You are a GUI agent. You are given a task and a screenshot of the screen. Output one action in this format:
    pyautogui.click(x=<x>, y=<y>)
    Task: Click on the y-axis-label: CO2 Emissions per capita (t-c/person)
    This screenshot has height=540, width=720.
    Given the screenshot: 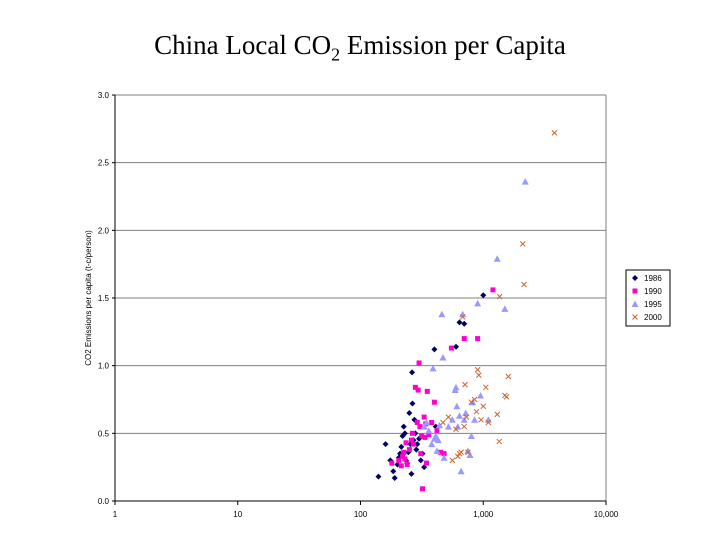 What is the action you would take?
    pyautogui.click(x=88, y=298)
    